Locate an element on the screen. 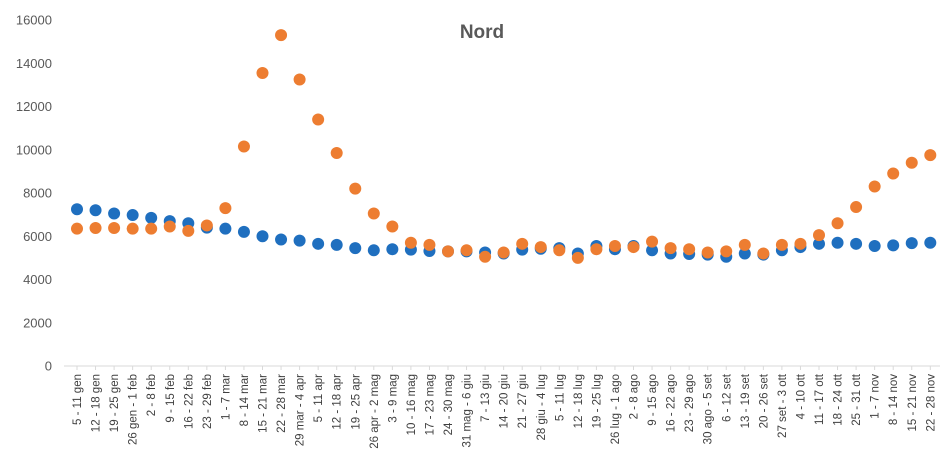 Image resolution: width=940 pixels, height=464 pixels. x-tick-label: 21 - 27 giu is located at coordinates (523, 401).